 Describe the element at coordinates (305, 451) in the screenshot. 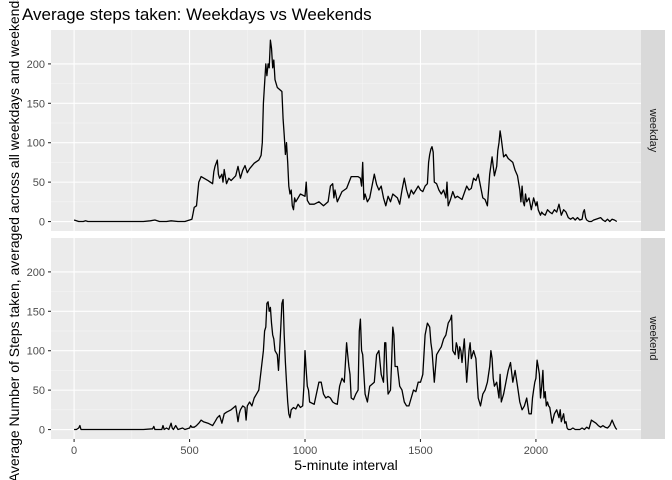

I see `x-tick-label: 1000` at that location.